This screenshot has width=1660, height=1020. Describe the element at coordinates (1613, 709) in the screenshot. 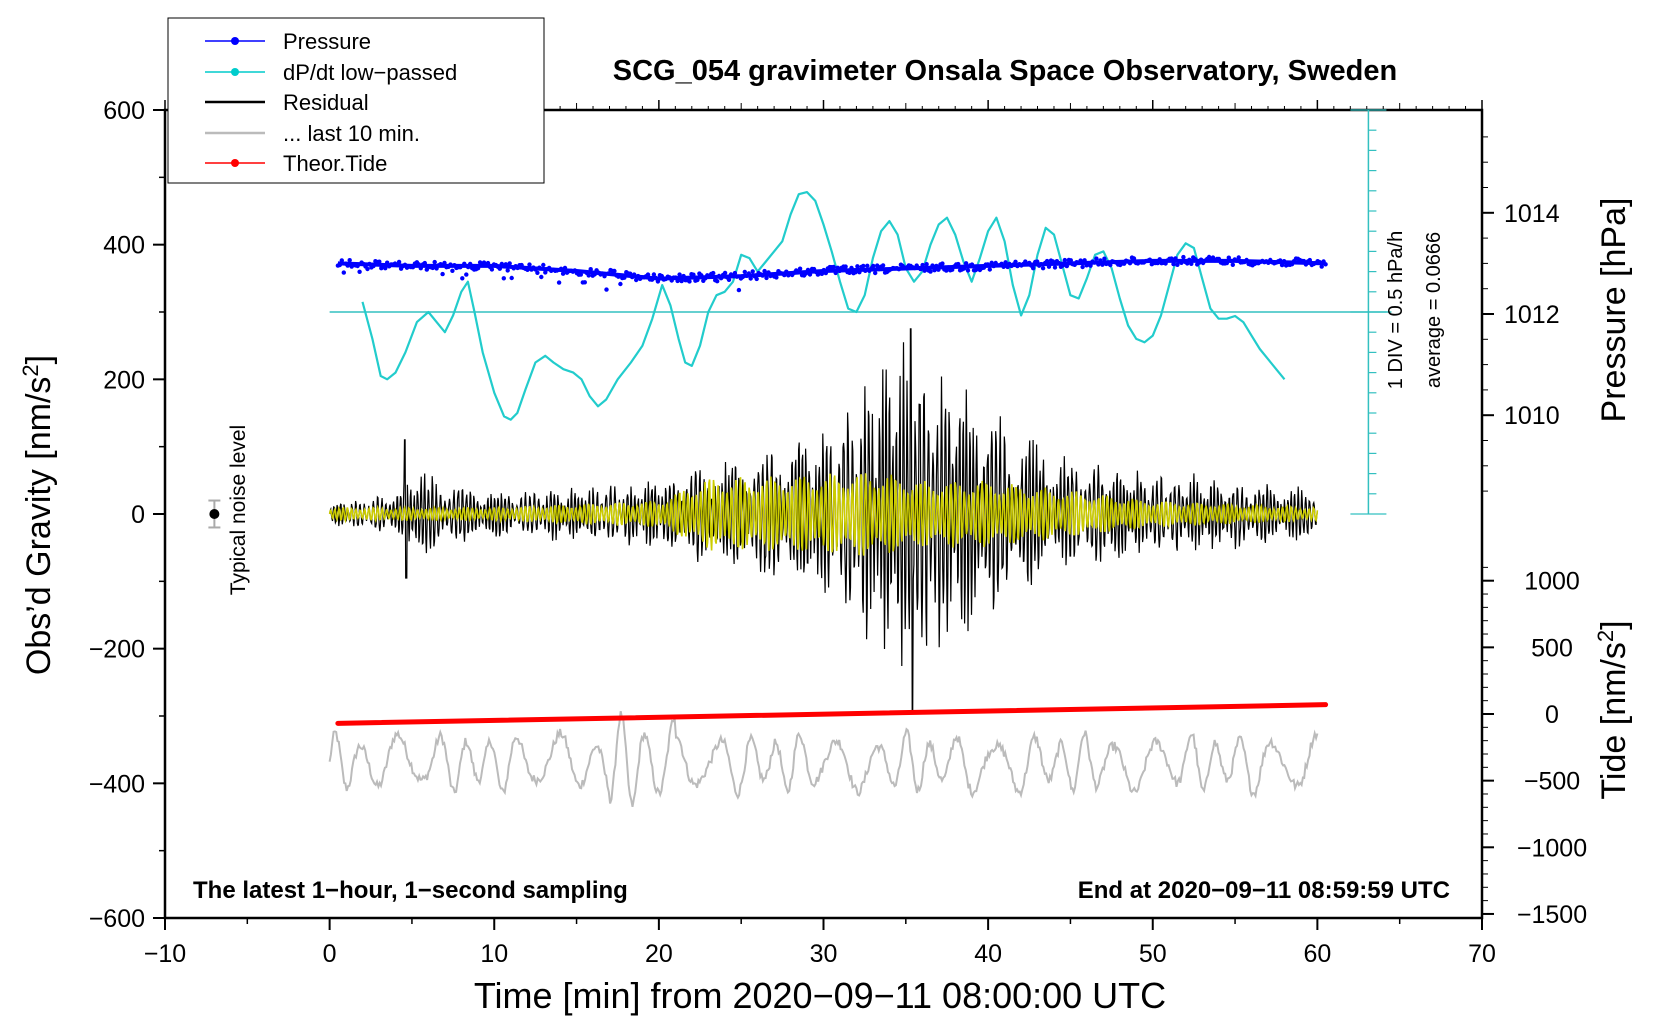

I see `y-axis-label-tide: Tide [nm/s2]` at that location.